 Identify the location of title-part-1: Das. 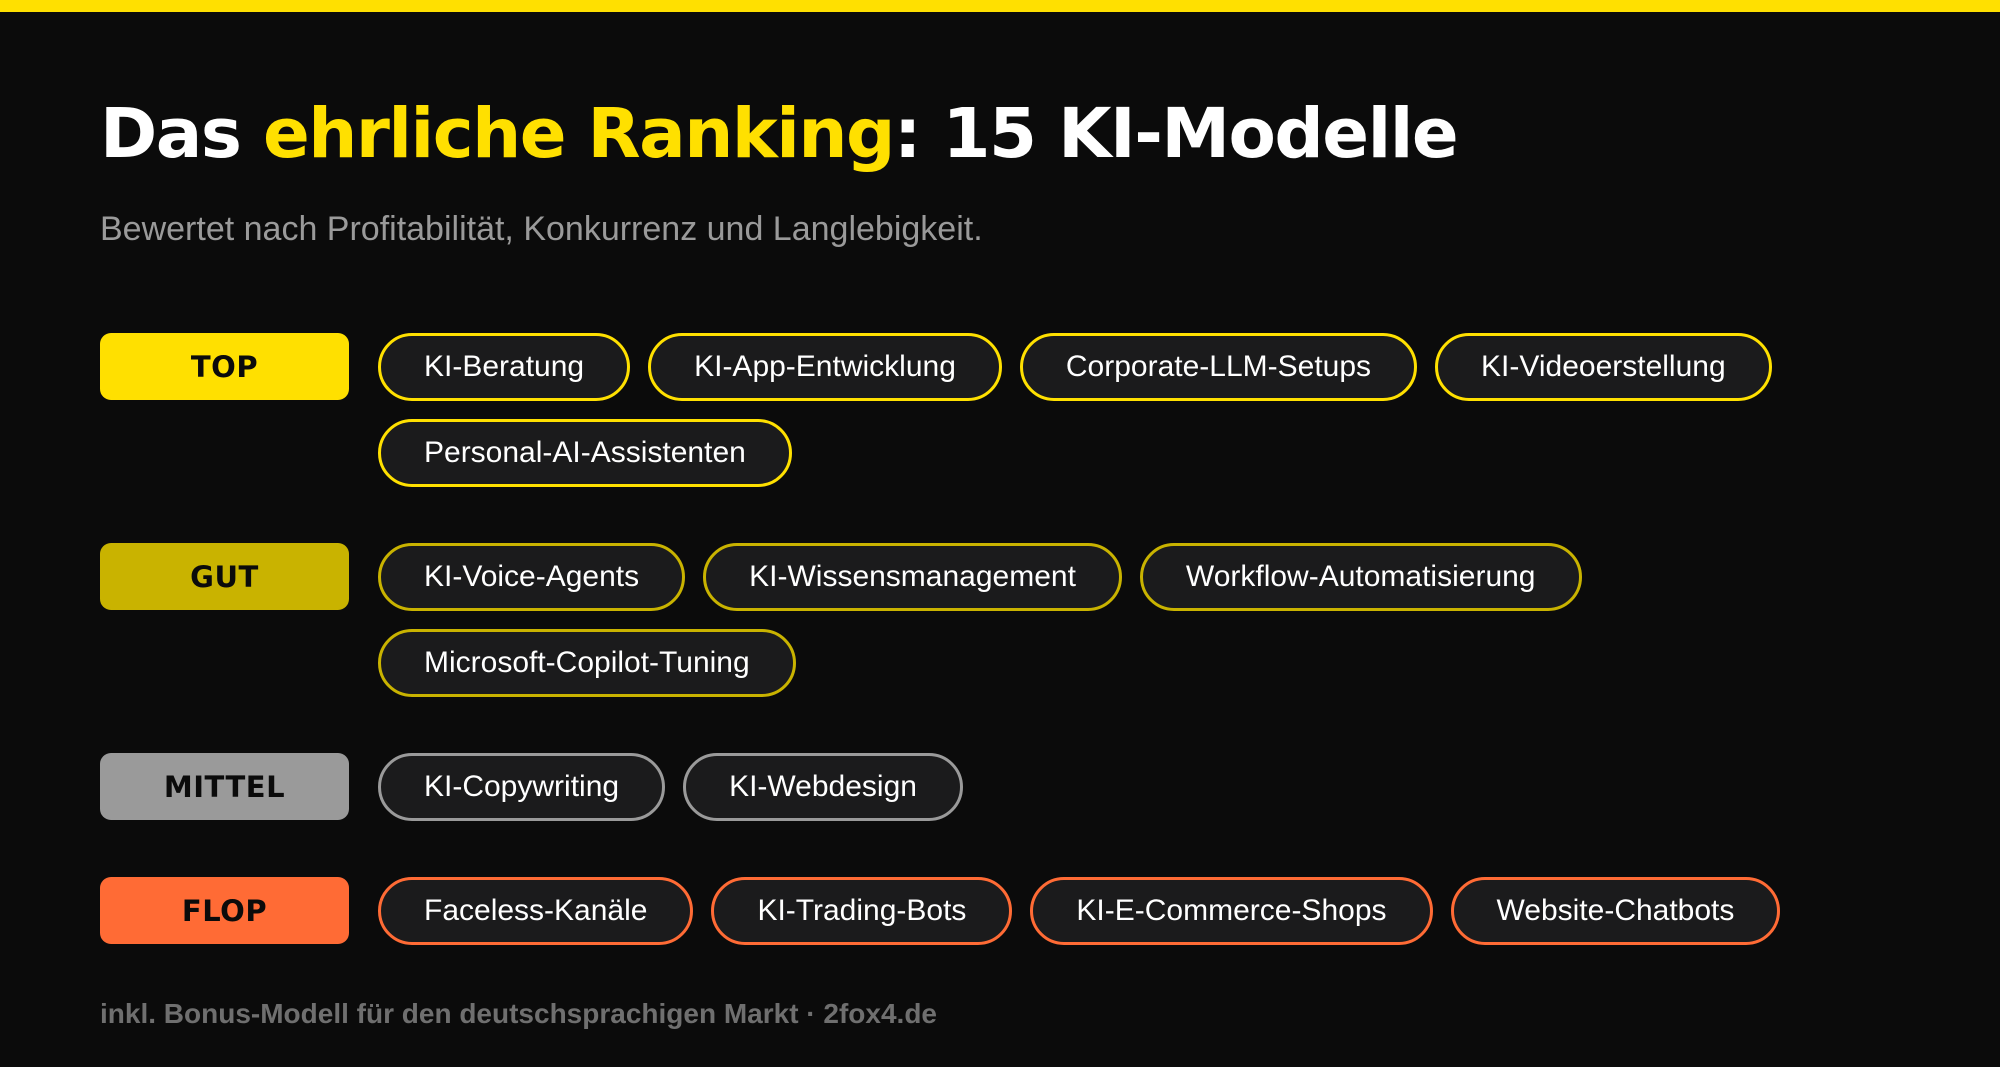
(181, 134).